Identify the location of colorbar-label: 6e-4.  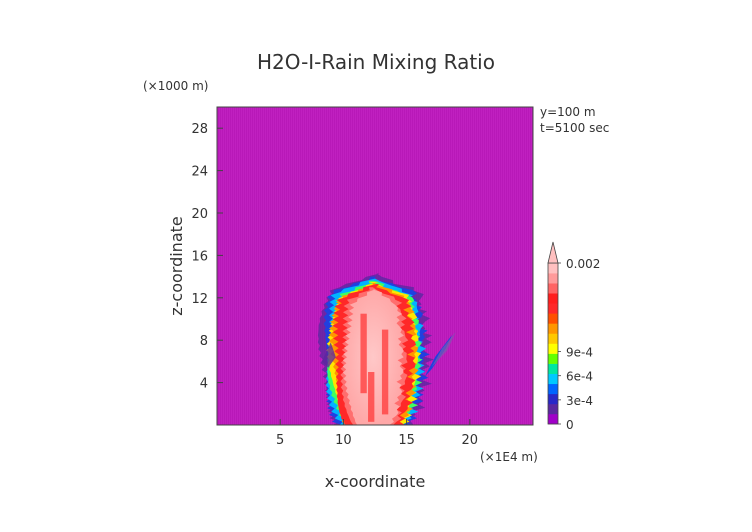
(579, 377).